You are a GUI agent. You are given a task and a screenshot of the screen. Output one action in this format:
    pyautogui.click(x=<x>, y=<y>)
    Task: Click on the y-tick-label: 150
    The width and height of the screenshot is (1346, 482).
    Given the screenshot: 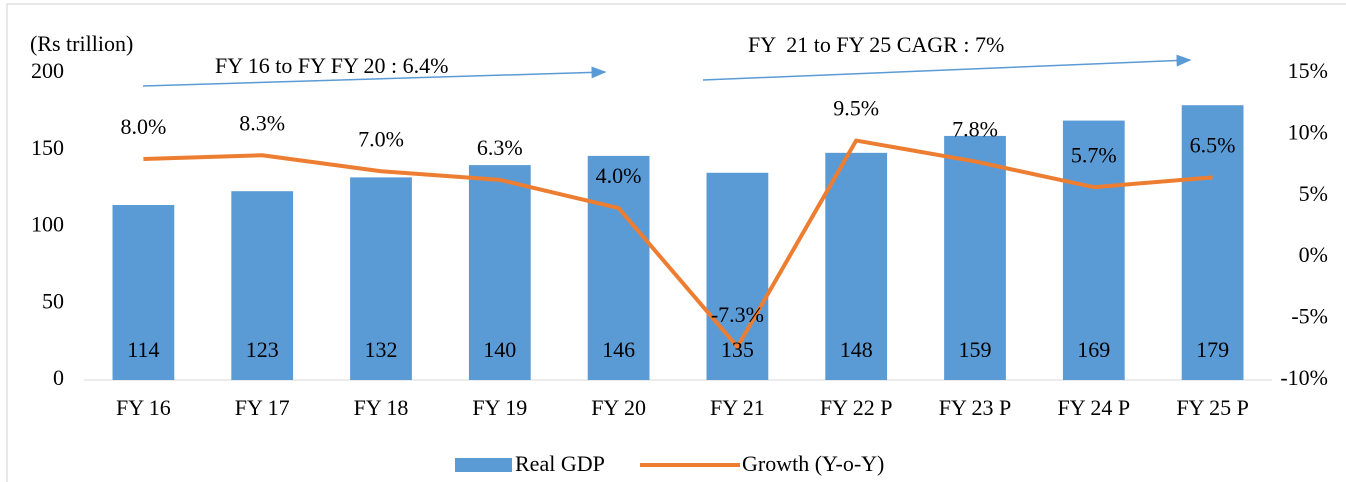 What is the action you would take?
    pyautogui.click(x=47, y=147)
    